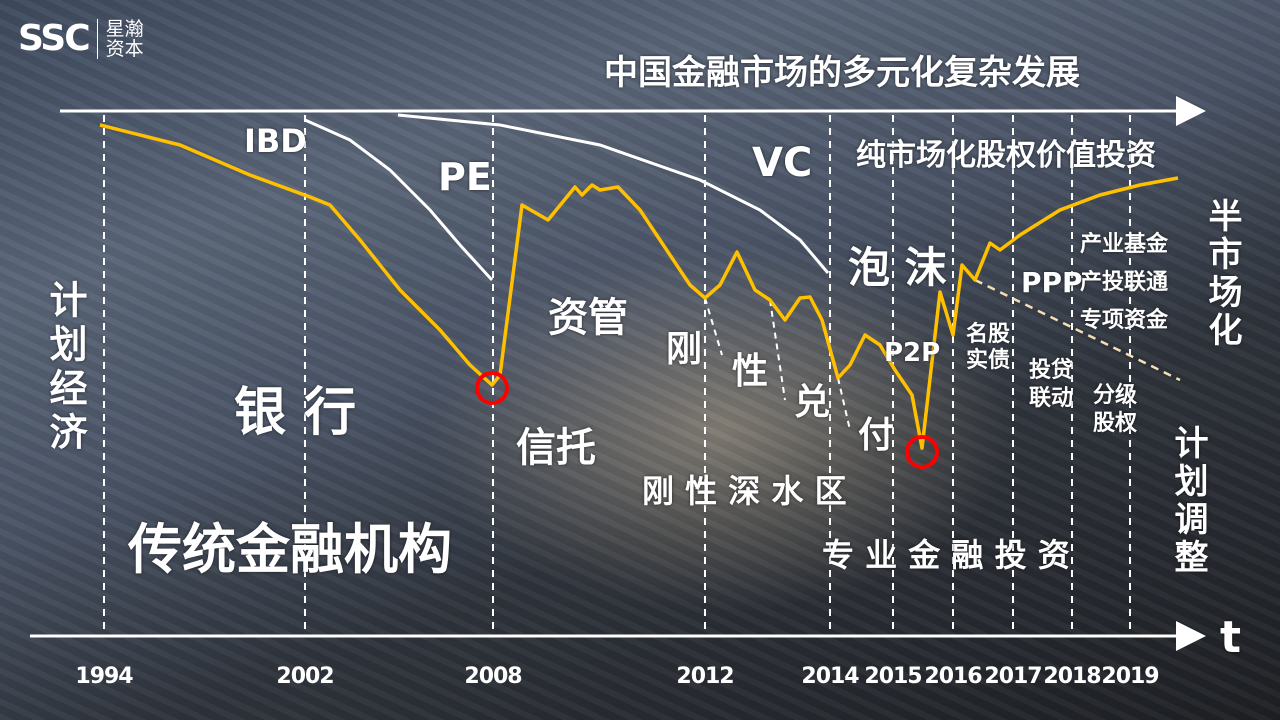 The height and width of the screenshot is (720, 1280). What do you see at coordinates (1222, 274) in the screenshot?
I see `label-semi-market: 半市场化` at bounding box center [1222, 274].